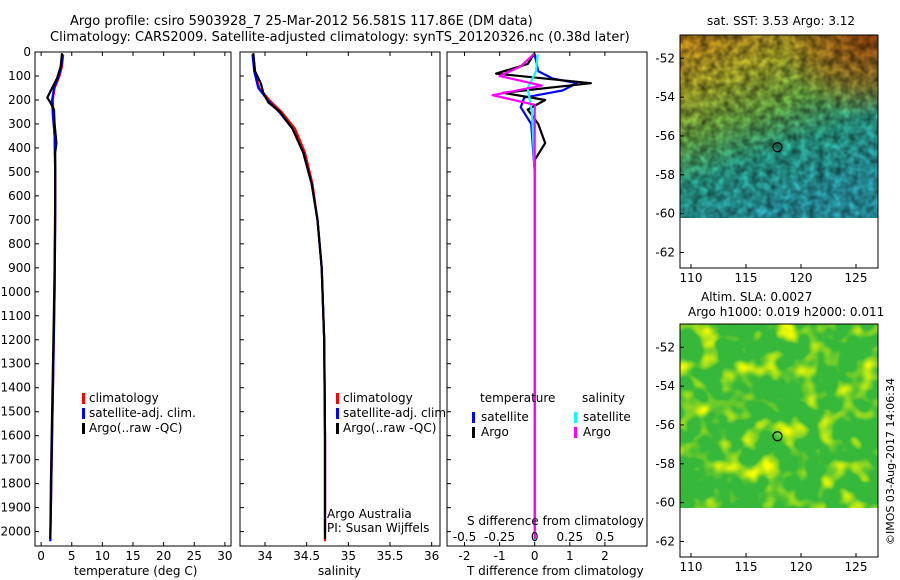  I want to click on y-tick-label: 2000, so click(15, 532).